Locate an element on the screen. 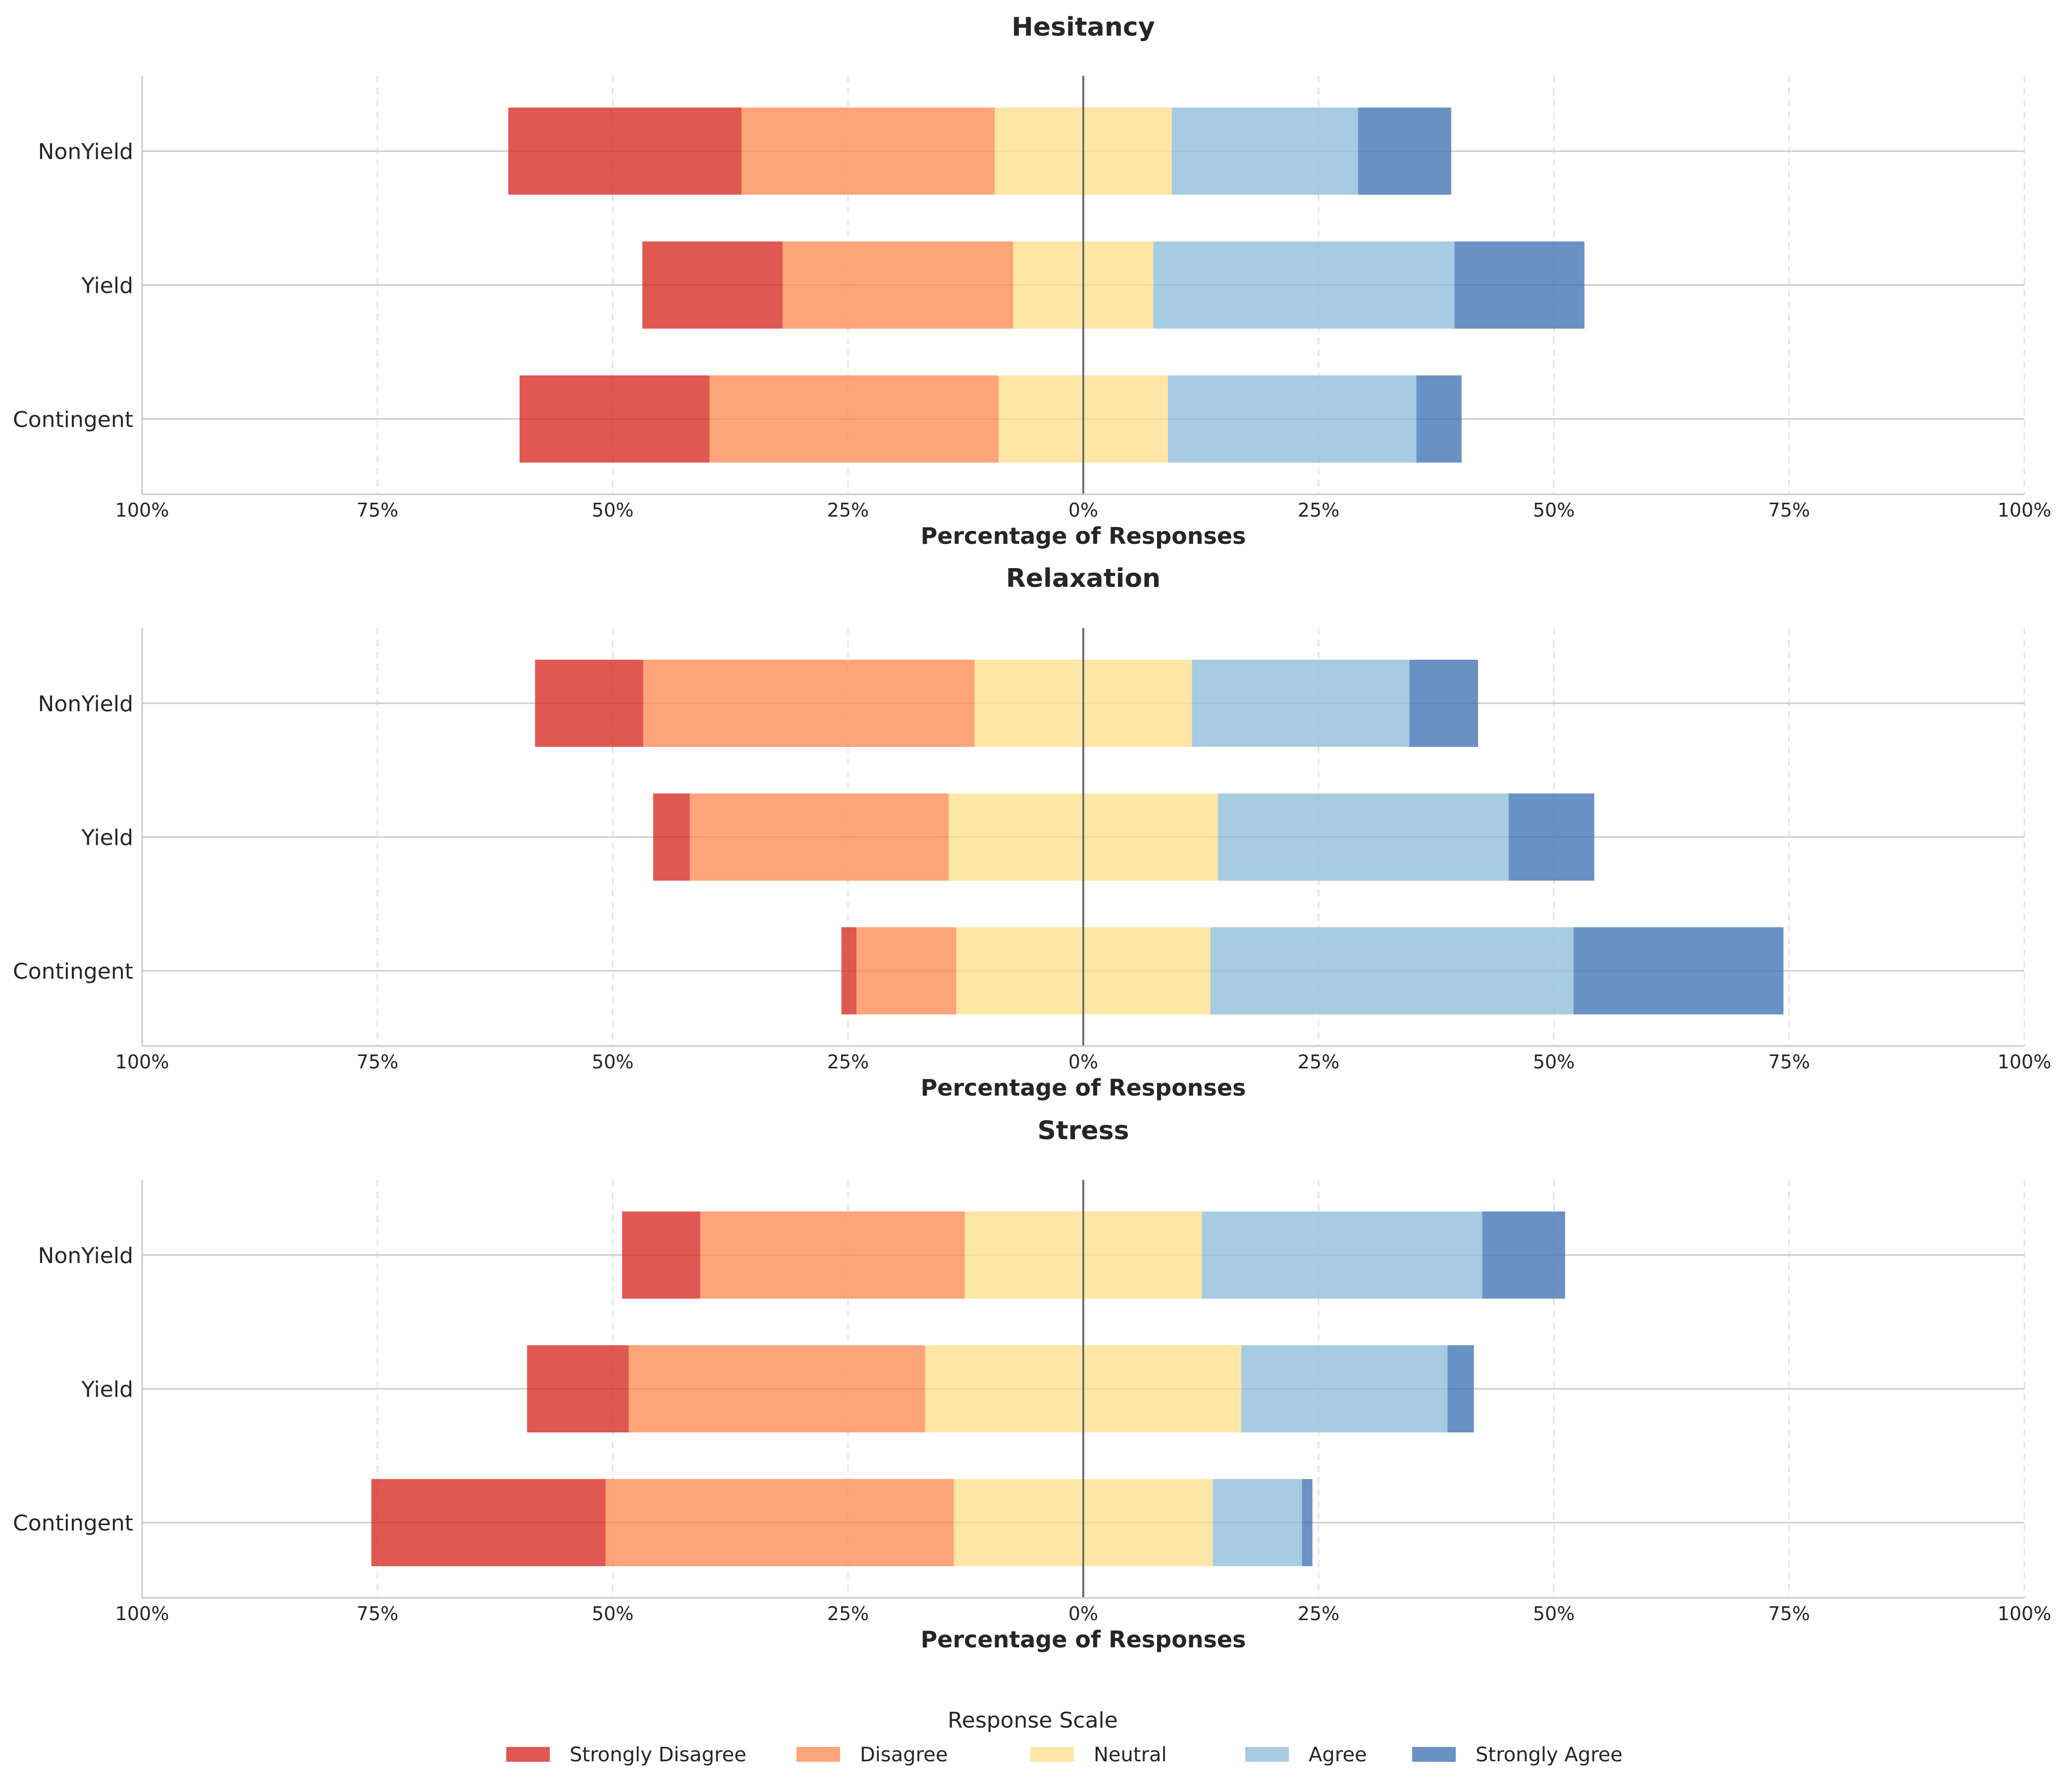  bar-relaxation-yield-agree is located at coordinates (1363, 837).